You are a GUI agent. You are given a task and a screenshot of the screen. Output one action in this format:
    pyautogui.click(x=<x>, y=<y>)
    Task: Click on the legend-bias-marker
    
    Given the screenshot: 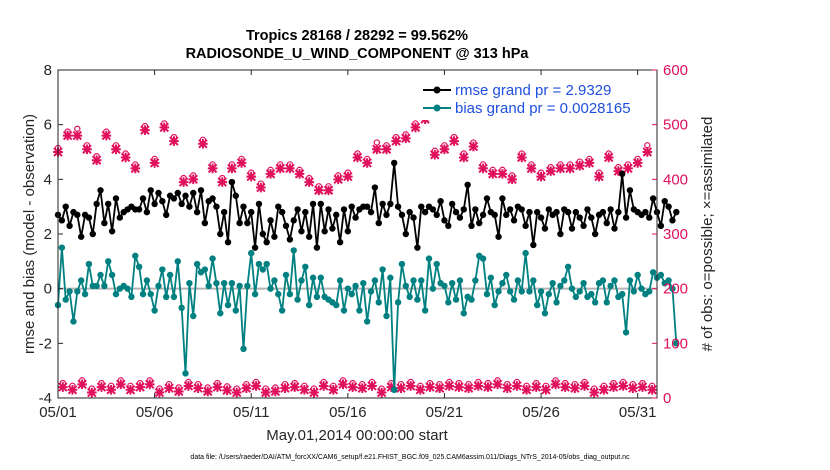 What is the action you would take?
    pyautogui.click(x=437, y=108)
    